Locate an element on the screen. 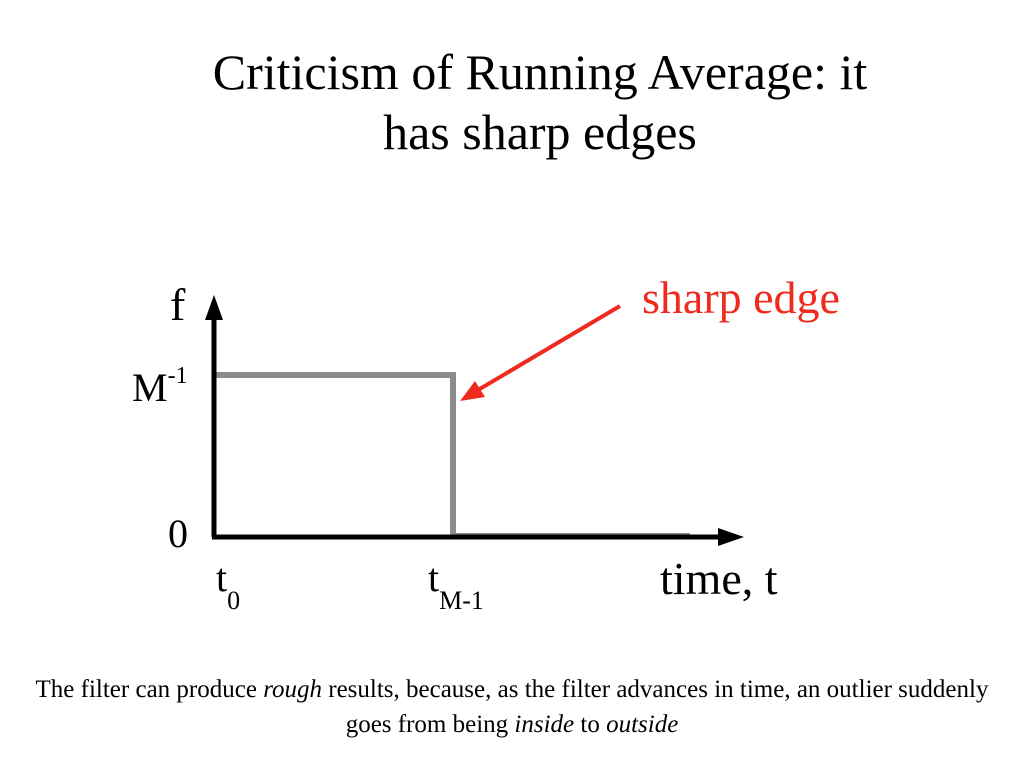 This screenshot has width=1024, height=768. slide-title-line-2: has sharp edges is located at coordinates (540, 132).